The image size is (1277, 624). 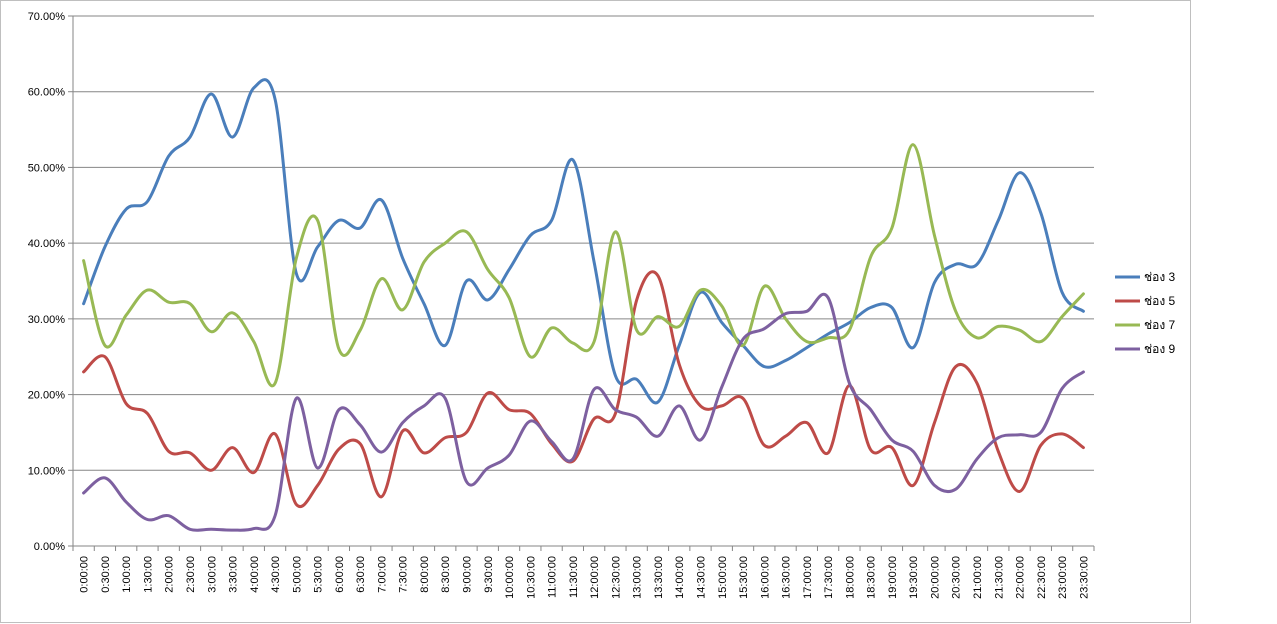 What do you see at coordinates (1160, 301) in the screenshot?
I see `legend-label: ช่อง 5` at bounding box center [1160, 301].